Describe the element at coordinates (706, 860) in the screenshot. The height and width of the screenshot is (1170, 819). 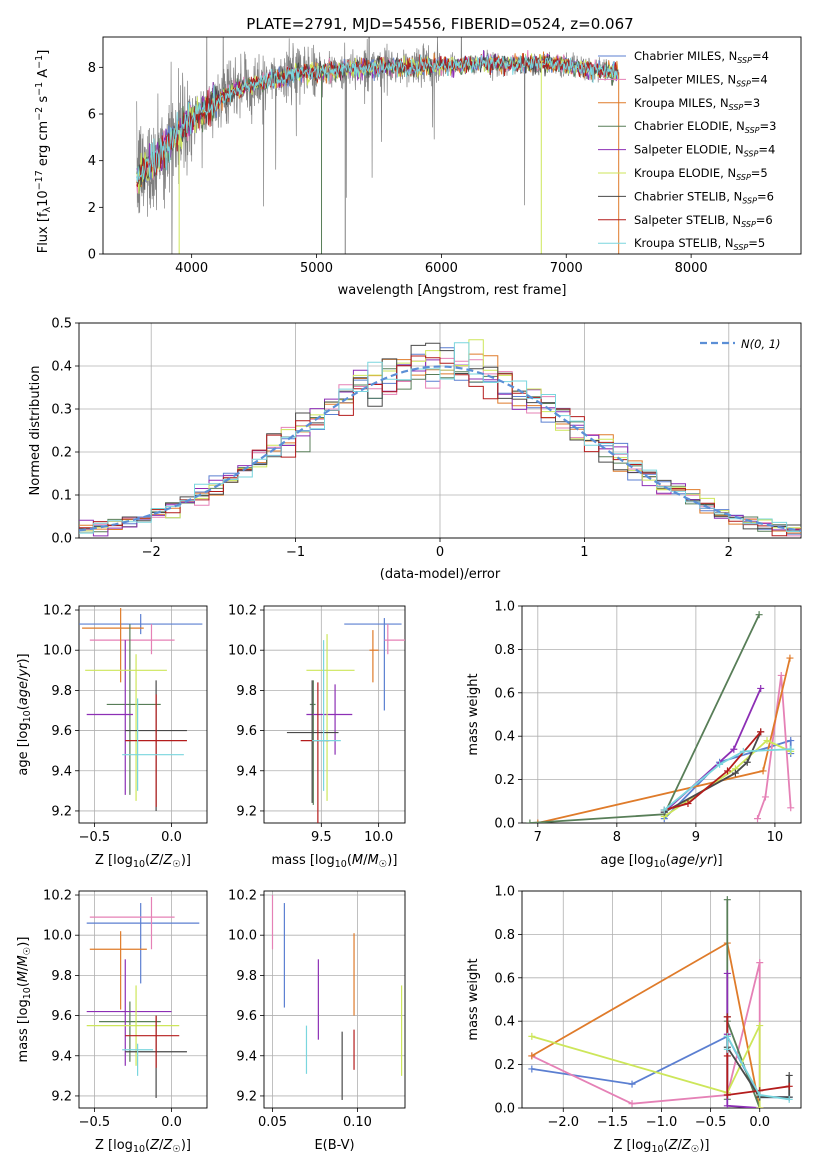
I see `label-part: yr` at that location.